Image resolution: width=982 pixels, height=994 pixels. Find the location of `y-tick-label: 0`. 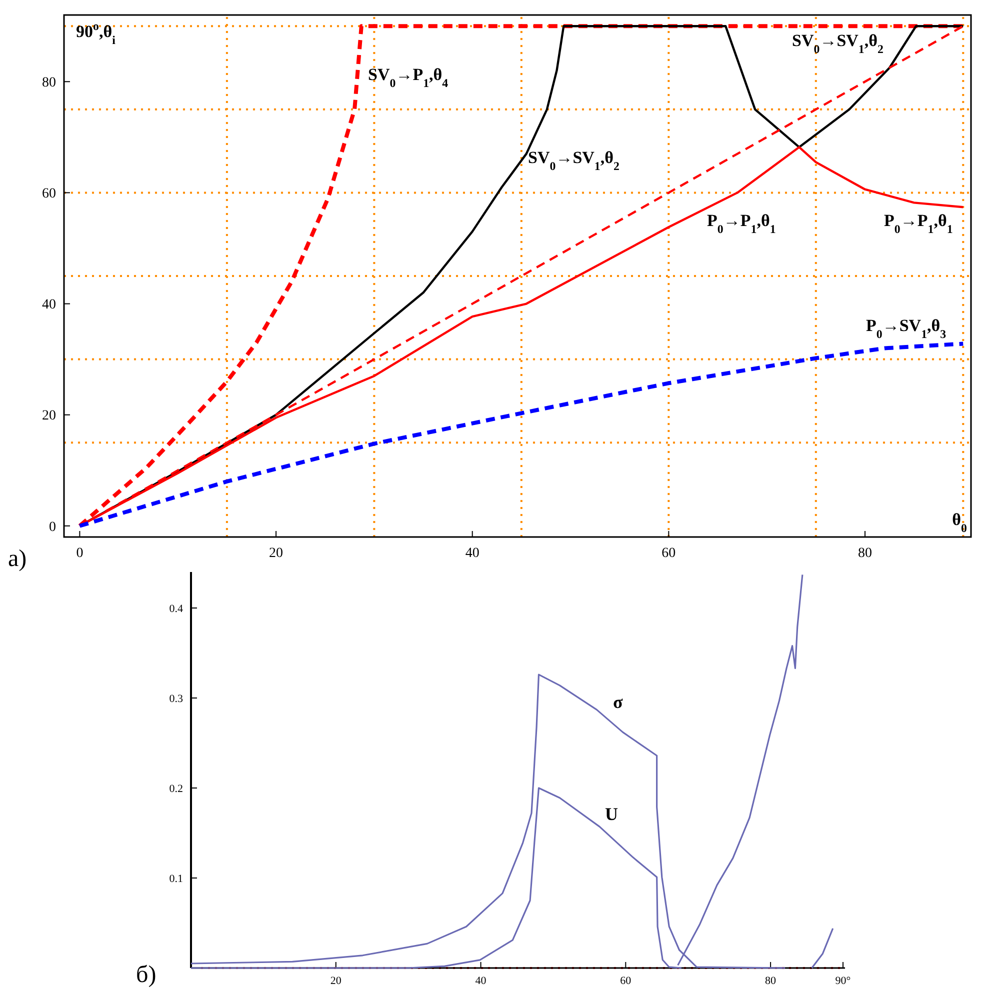

y-tick-label: 0 is located at coordinates (52, 527).